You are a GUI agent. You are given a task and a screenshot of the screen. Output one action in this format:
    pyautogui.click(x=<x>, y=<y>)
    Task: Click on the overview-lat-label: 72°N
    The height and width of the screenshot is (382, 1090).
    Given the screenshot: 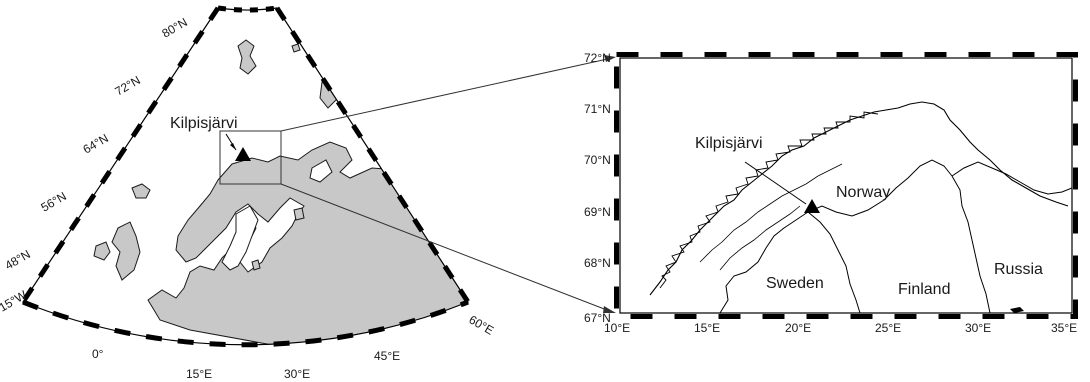 What is the action you would take?
    pyautogui.click(x=128, y=86)
    